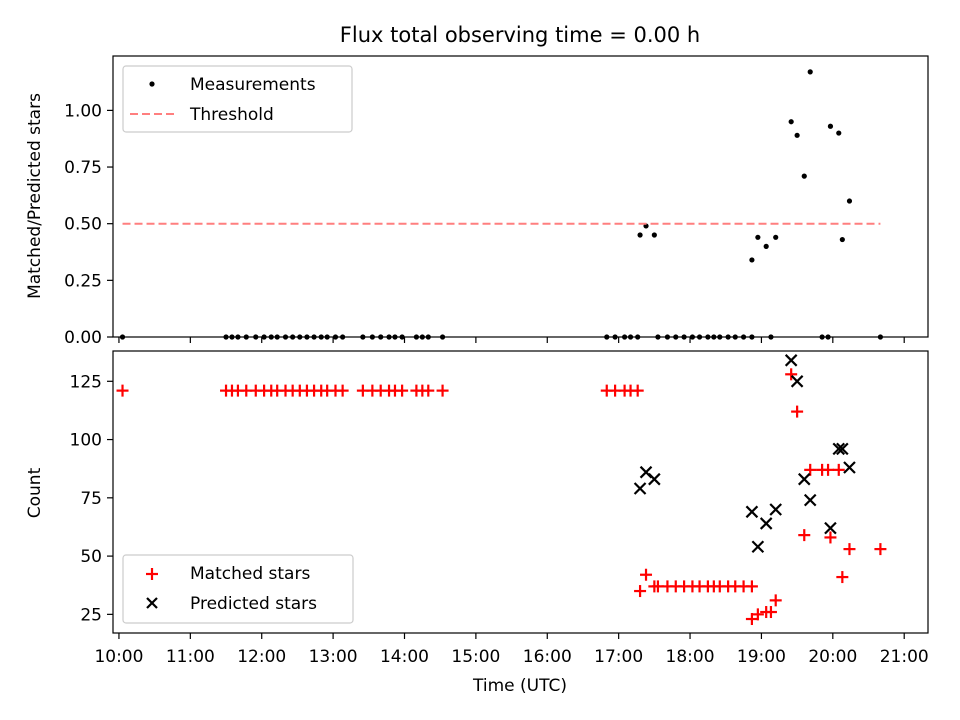  Describe the element at coordinates (35, 492) in the screenshot. I see `bottom-axes-ylabel: Count` at that location.